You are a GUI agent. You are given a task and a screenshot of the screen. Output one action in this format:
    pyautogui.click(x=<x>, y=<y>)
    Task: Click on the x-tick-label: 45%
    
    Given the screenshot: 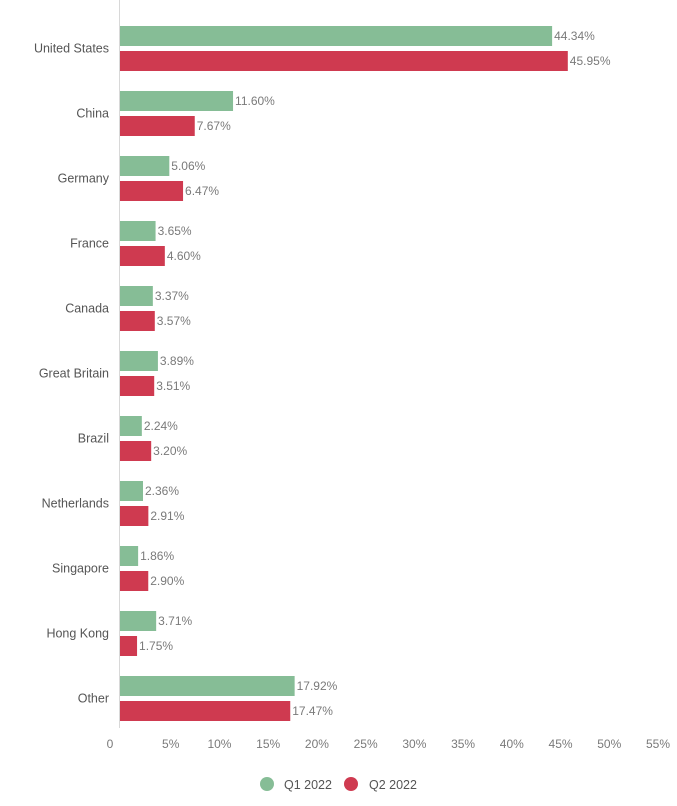 What is the action you would take?
    pyautogui.click(x=561, y=744)
    